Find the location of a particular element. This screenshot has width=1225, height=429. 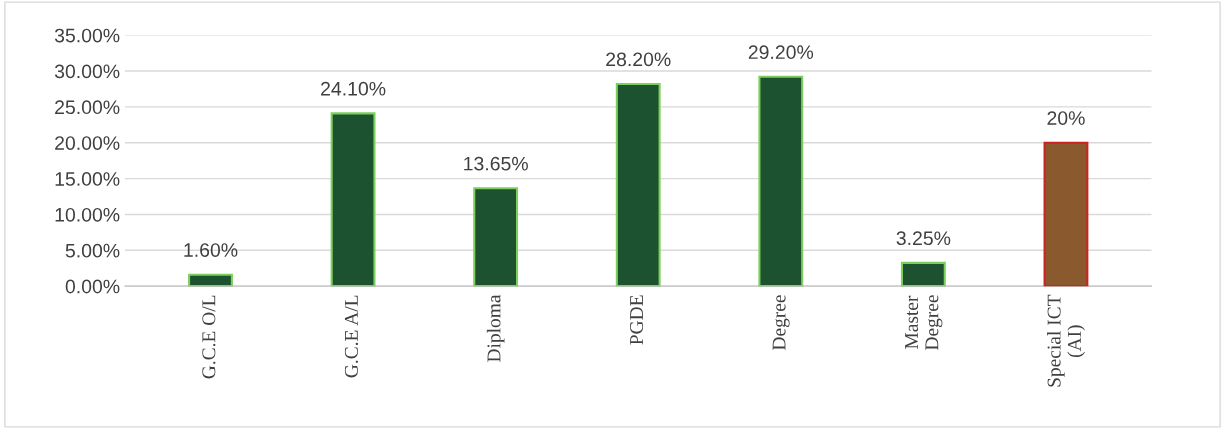

data-label: 3.25% is located at coordinates (923, 238).